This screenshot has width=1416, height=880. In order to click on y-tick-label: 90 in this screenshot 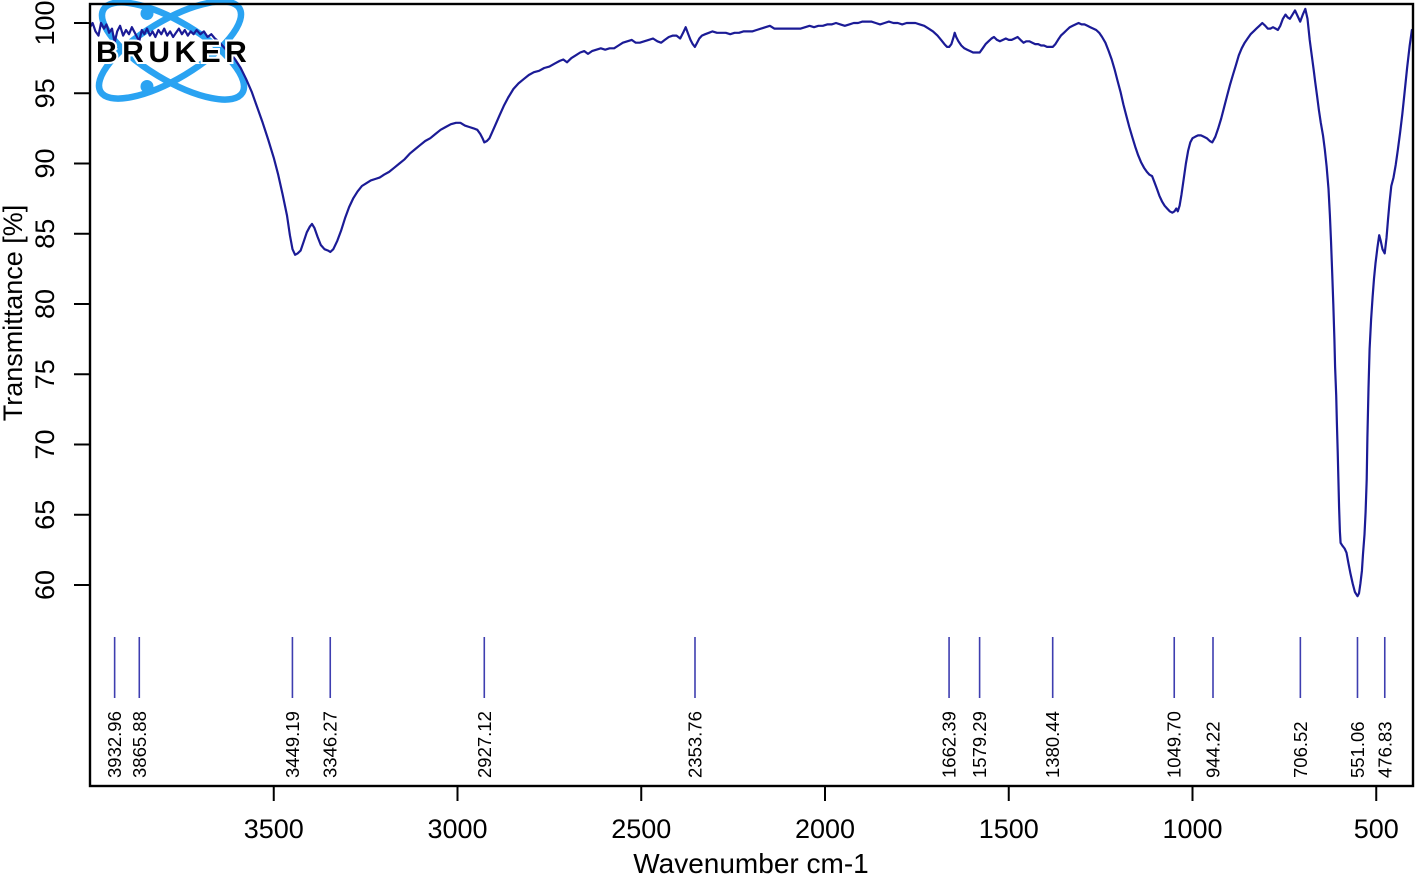, I will do `click(45, 163)`.